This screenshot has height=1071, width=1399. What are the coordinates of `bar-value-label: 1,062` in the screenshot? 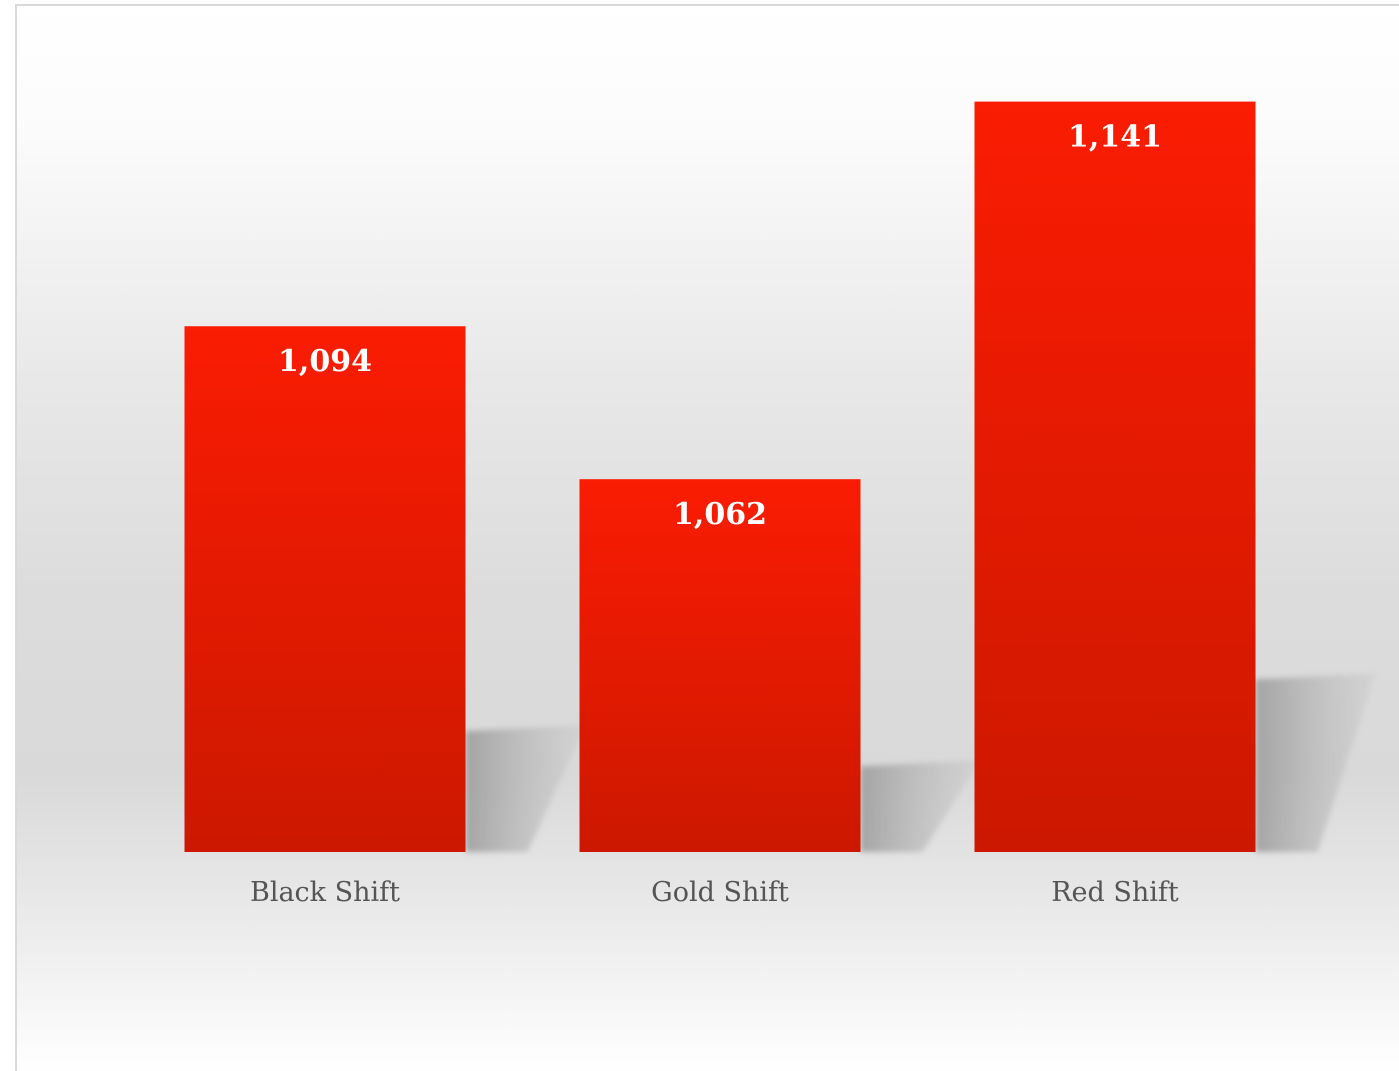 It's located at (720, 514).